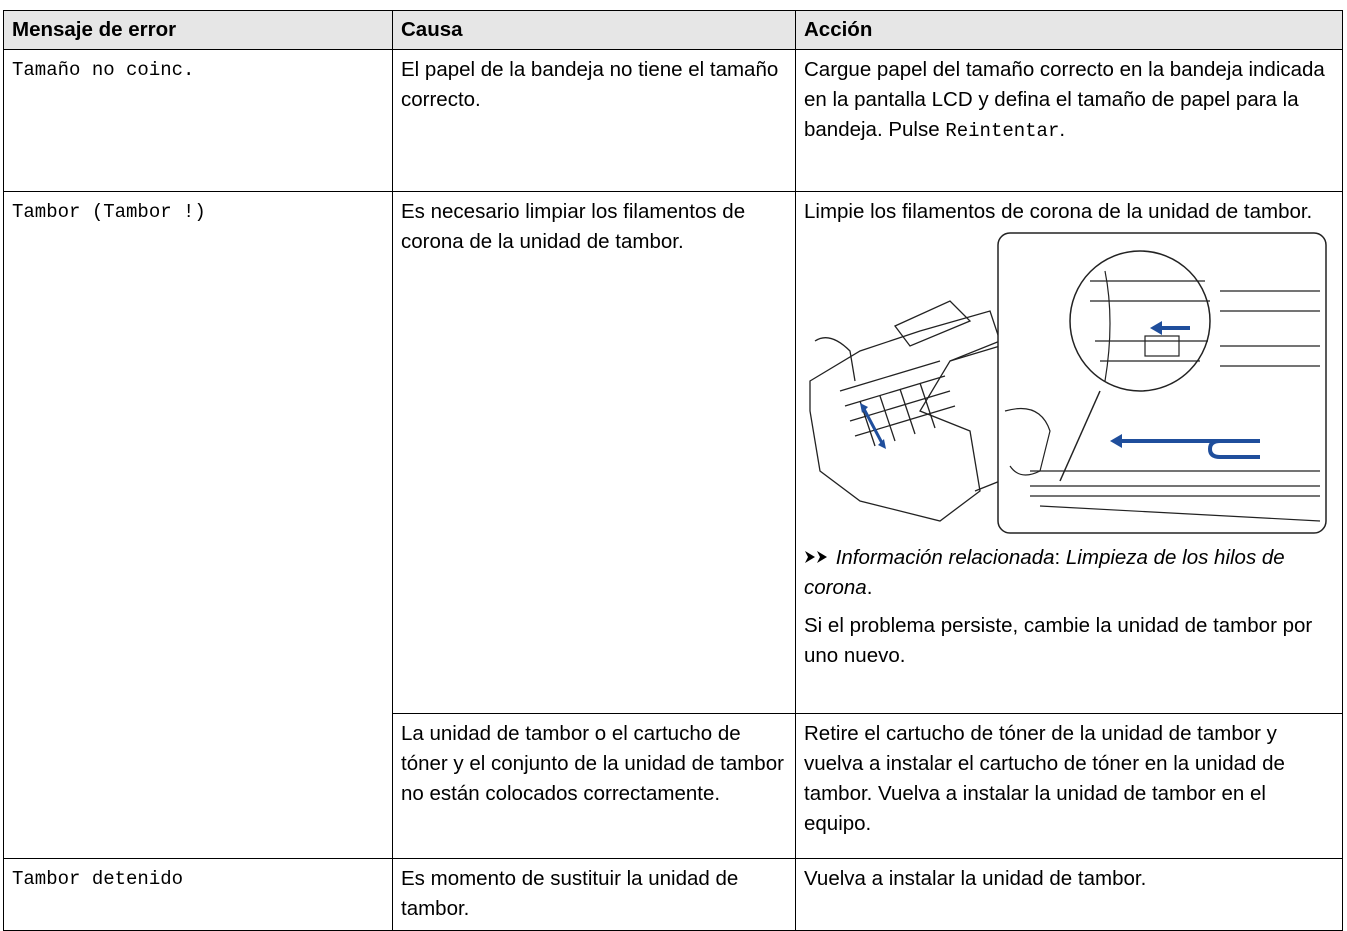  What do you see at coordinates (1069, 30) in the screenshot?
I see `header-cell: Acción` at bounding box center [1069, 30].